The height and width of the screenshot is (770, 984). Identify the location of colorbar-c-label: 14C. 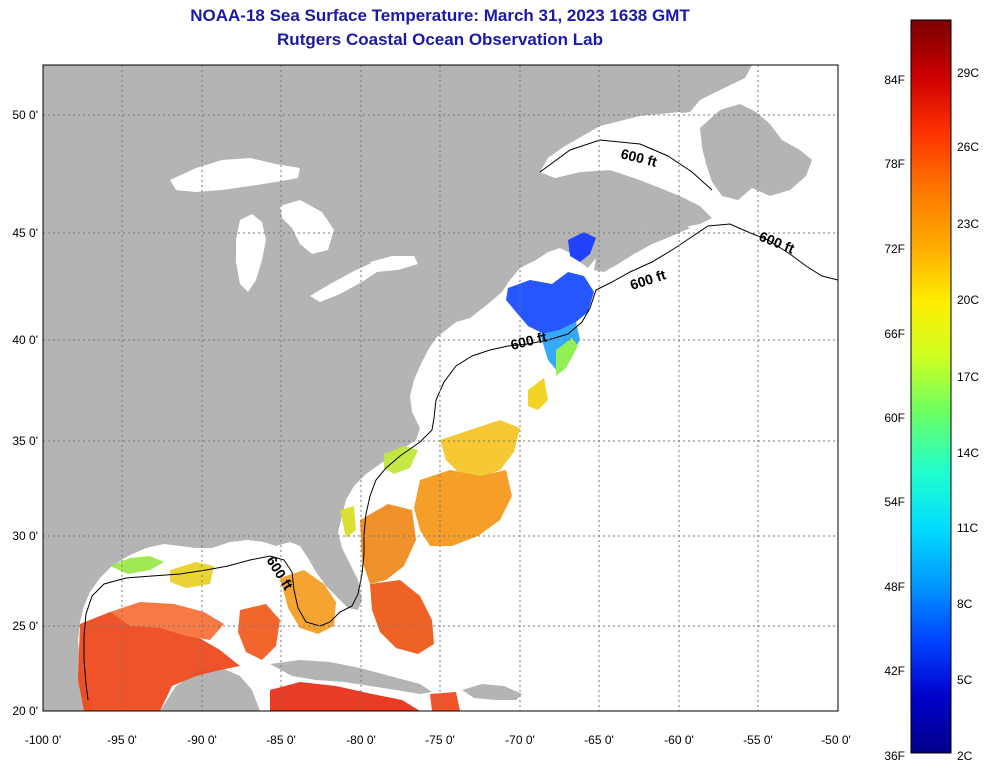
(968, 453).